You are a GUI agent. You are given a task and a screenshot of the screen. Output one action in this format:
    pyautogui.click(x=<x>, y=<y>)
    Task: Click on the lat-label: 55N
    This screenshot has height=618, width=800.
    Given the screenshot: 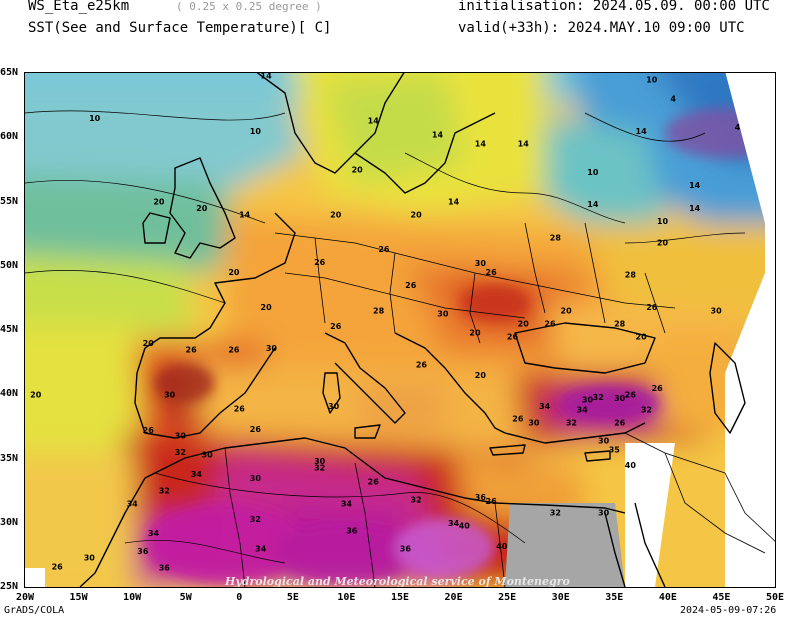 What is the action you would take?
    pyautogui.click(x=9, y=201)
    